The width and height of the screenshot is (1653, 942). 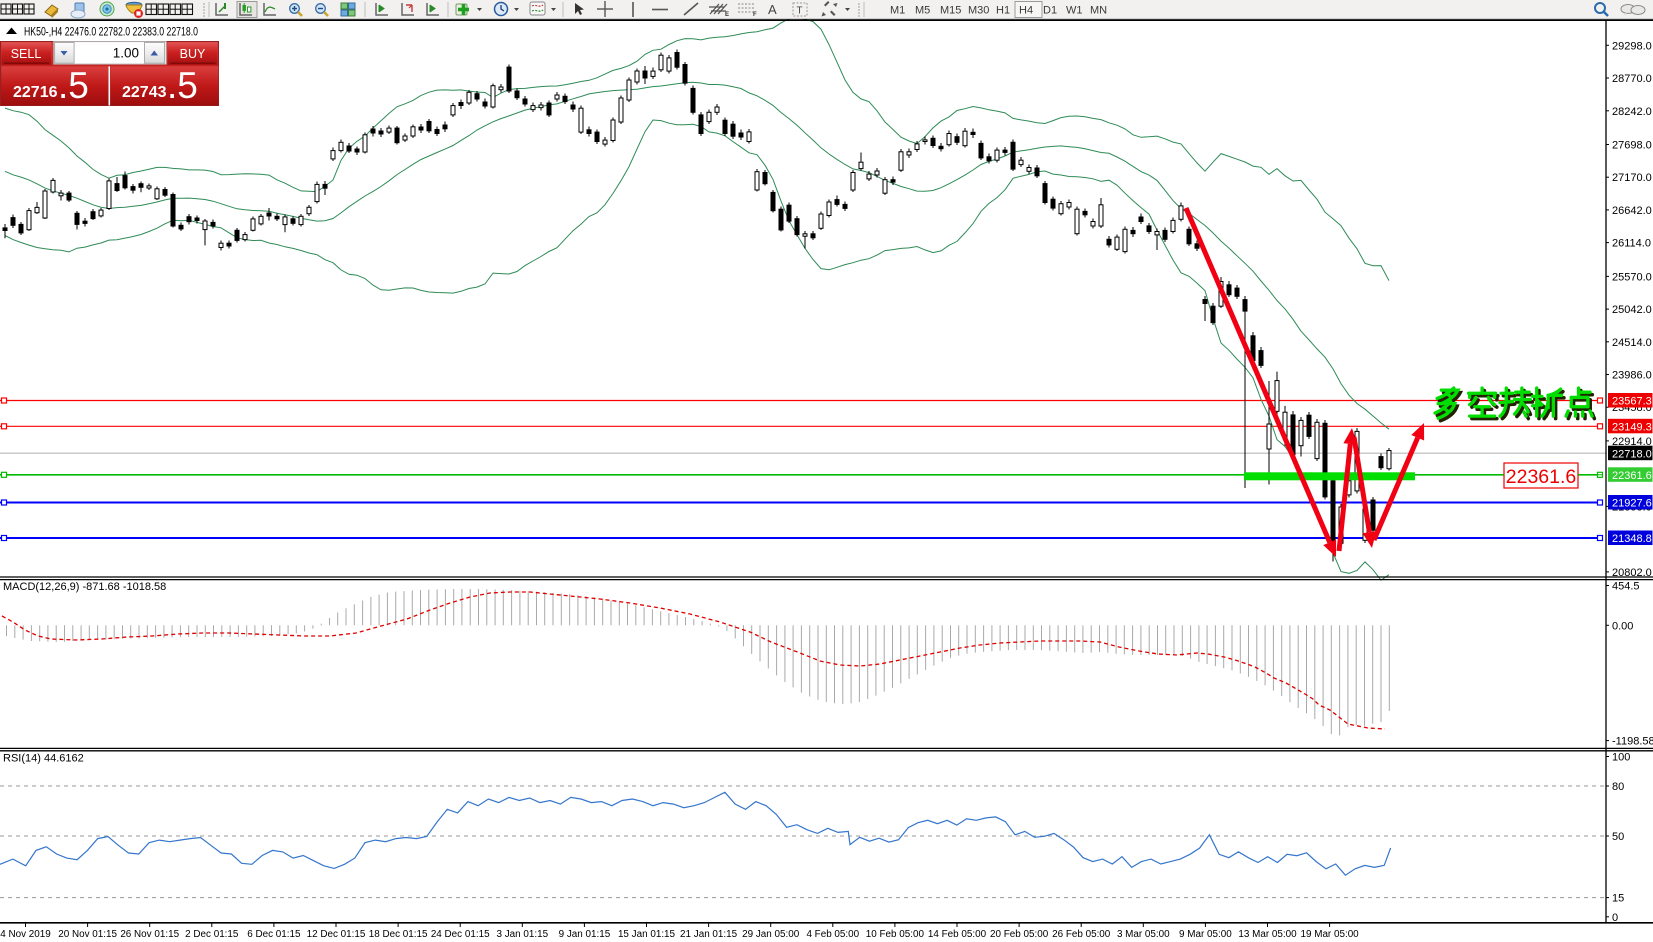 I want to click on svg-text: 23986.0, so click(x=1632, y=376).